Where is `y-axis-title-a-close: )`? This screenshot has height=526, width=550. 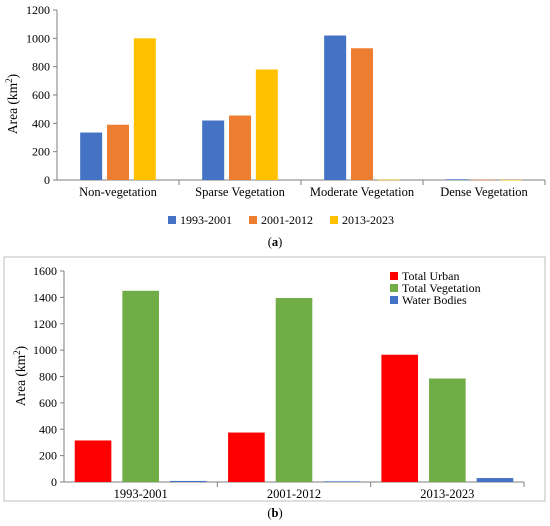 y-axis-title-a-close: ) is located at coordinates (12, 76).